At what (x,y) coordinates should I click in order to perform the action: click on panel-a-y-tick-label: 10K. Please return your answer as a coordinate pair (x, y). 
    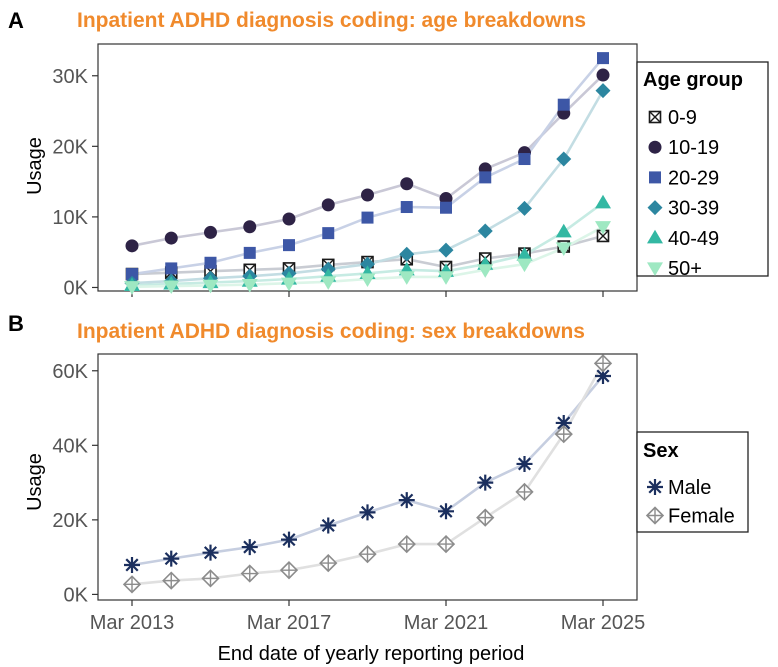
    Looking at the image, I should click on (70, 218).